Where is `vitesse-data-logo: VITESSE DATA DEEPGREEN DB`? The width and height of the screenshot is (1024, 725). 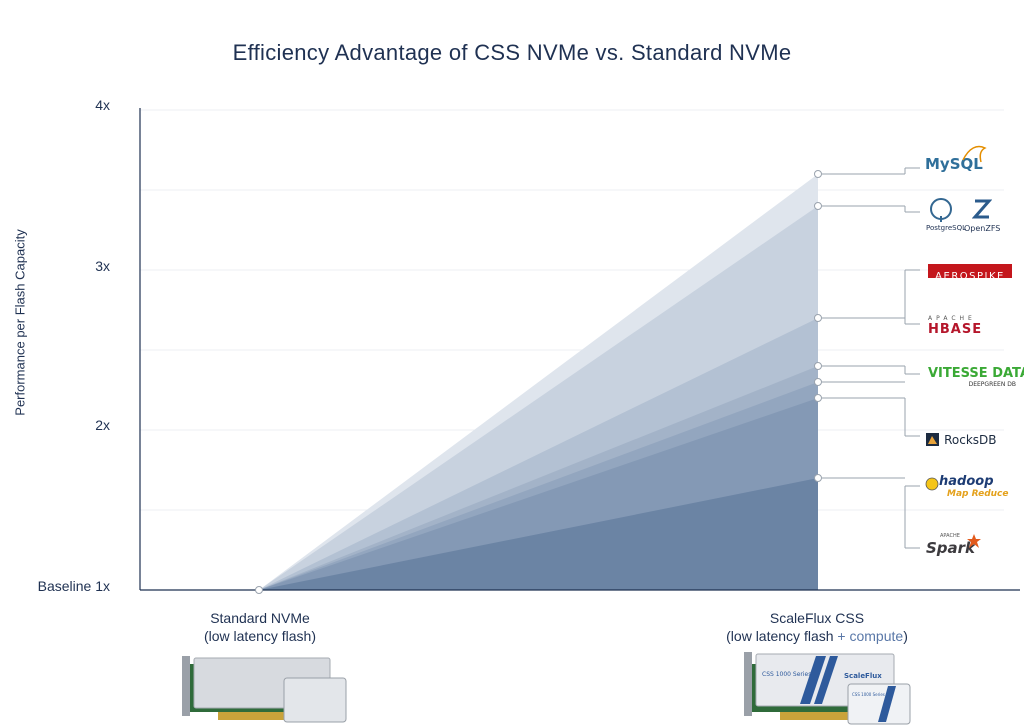 vitesse-data-logo: VITESSE DATA DEEPGREEN DB is located at coordinates (976, 377).